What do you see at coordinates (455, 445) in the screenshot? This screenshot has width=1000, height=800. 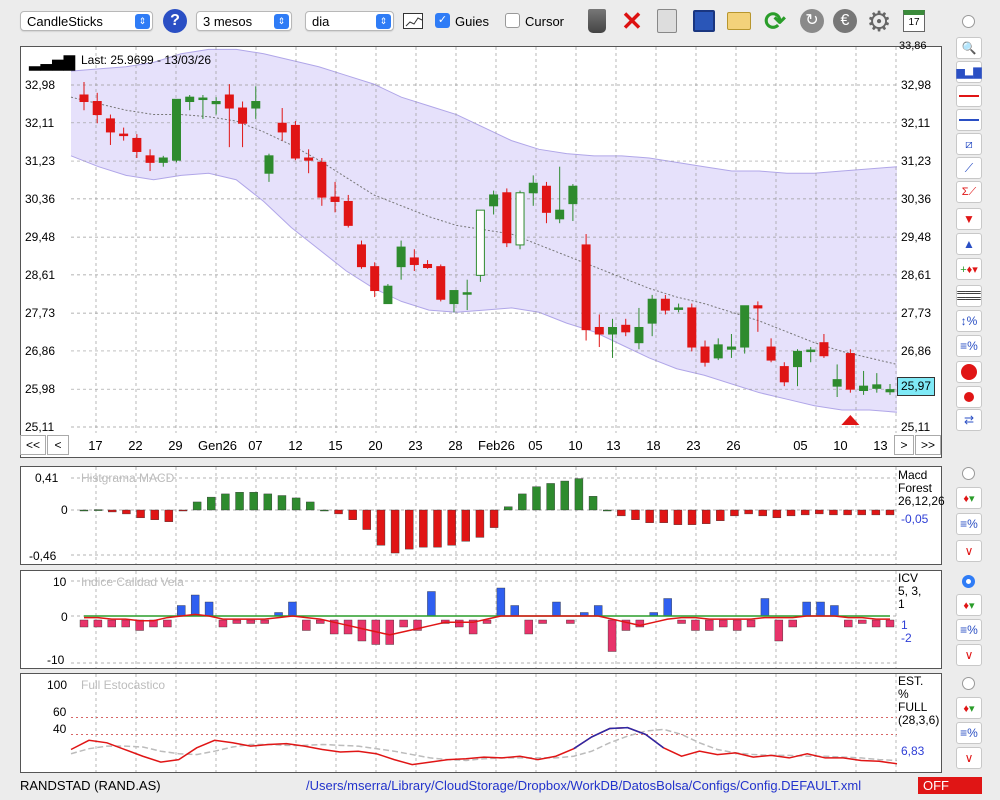 I see `x-tick-label: 28` at bounding box center [455, 445].